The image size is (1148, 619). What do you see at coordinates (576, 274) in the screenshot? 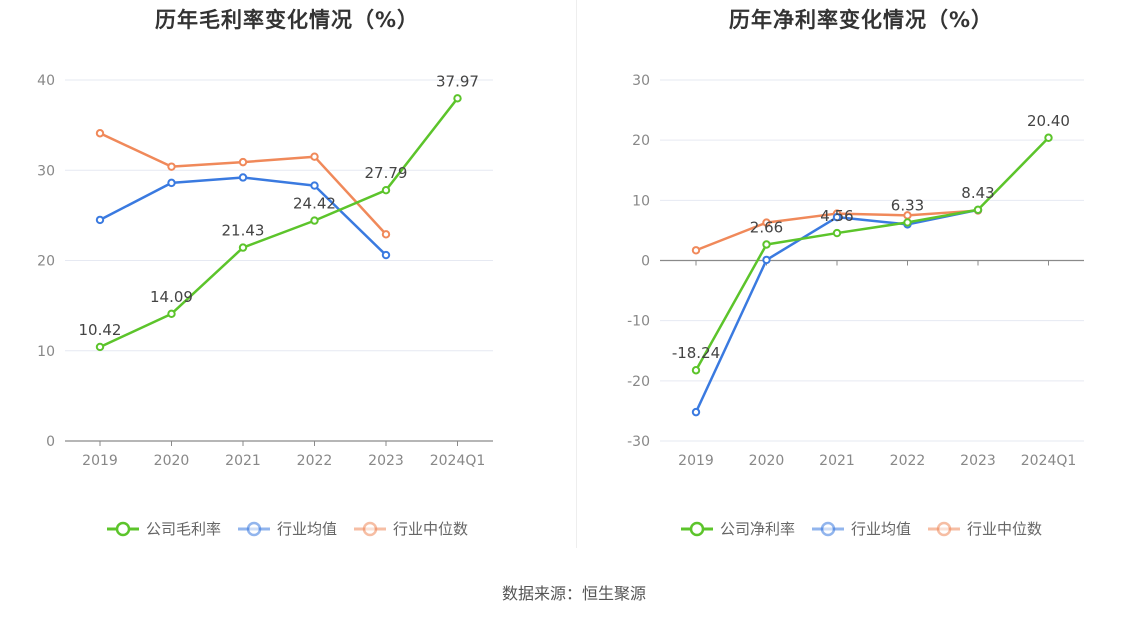
I see `panel-divider` at bounding box center [576, 274].